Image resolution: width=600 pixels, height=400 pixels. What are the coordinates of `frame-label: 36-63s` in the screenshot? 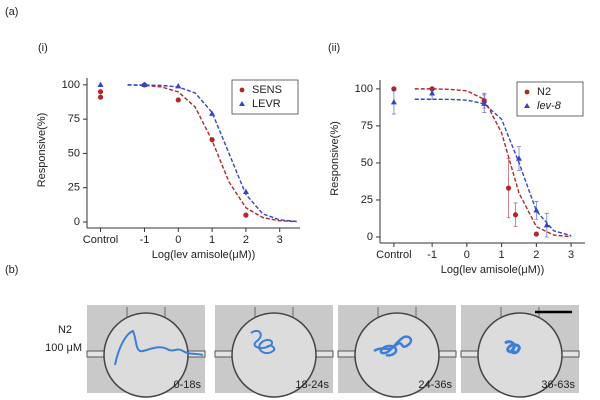 It's located at (558, 385).